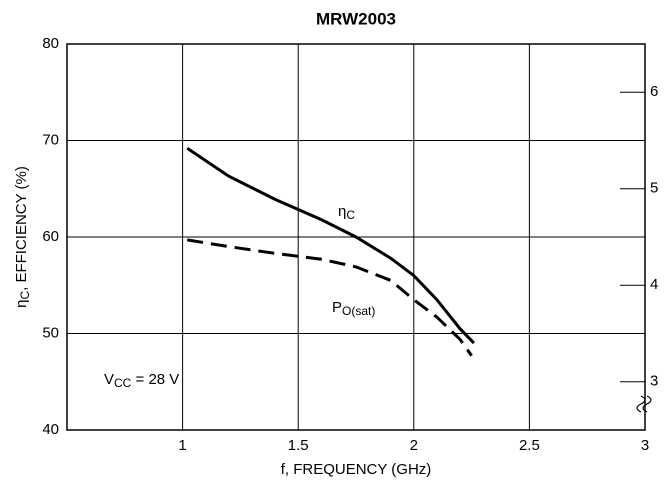 Image resolution: width=672 pixels, height=486 pixels. Describe the element at coordinates (50, 332) in the screenshot. I see `y-tick-label: 50` at that location.